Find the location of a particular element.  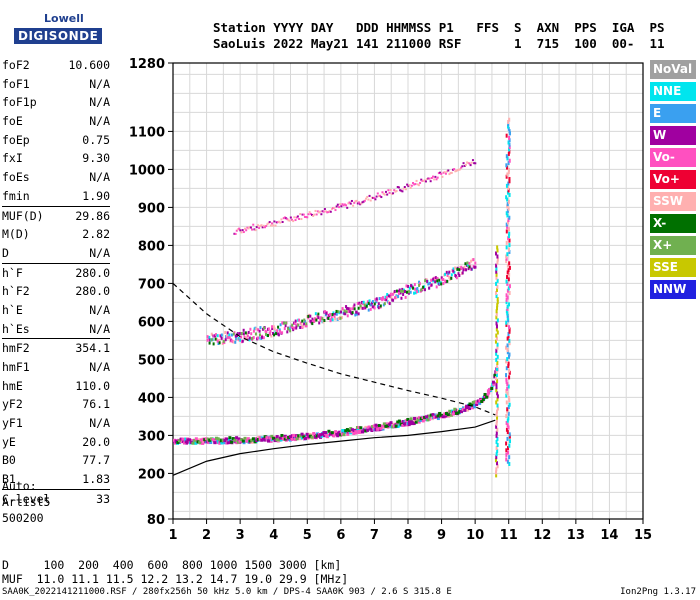

param-row: B1 1.83 is located at coordinates (56, 479).